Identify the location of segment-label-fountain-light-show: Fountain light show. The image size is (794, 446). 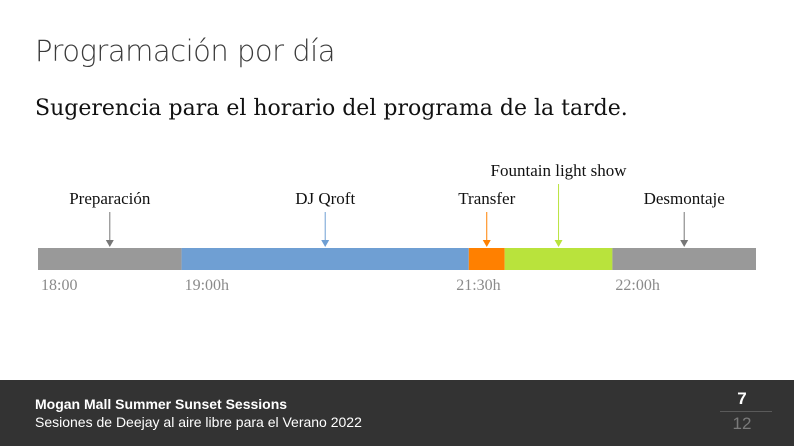
(559, 170).